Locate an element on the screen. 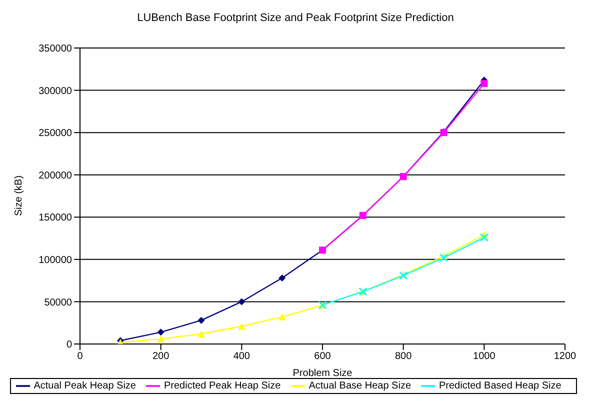 This screenshot has width=591, height=405. y-tick-label: 150000 is located at coordinates (55, 218).